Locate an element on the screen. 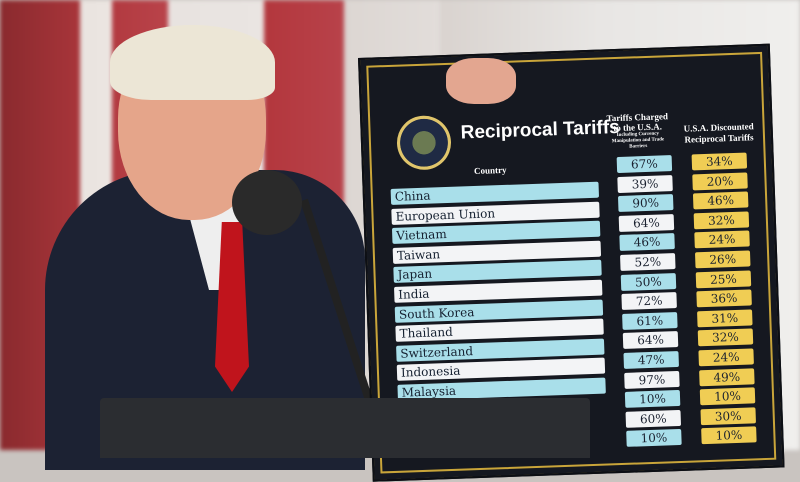  country-header: Country is located at coordinates (490, 170).